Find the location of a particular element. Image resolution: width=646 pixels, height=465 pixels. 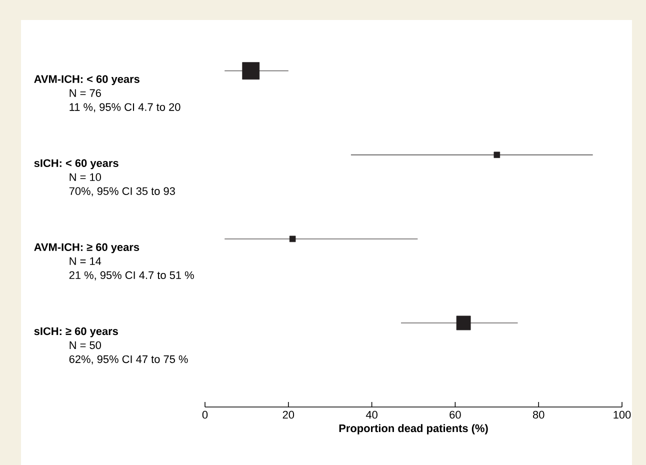

text: N = 76 is located at coordinates (85, 93).